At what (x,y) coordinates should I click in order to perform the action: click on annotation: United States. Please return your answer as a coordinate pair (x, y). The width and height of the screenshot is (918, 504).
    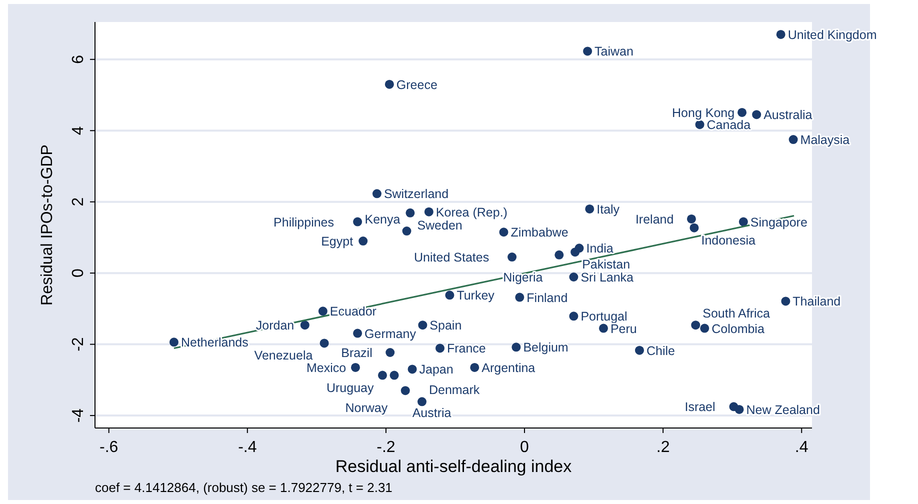
    Looking at the image, I should click on (452, 257).